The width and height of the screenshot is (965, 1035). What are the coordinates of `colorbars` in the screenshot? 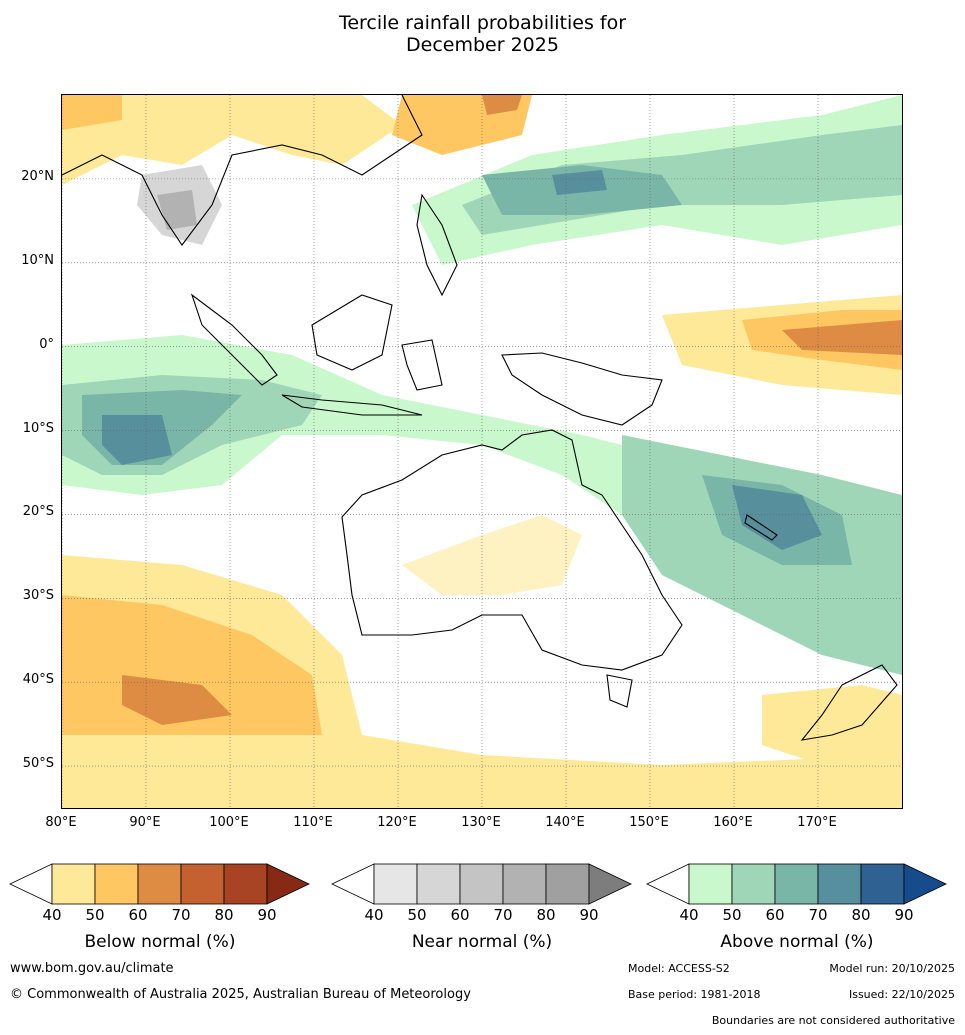 It's located at (478, 884).